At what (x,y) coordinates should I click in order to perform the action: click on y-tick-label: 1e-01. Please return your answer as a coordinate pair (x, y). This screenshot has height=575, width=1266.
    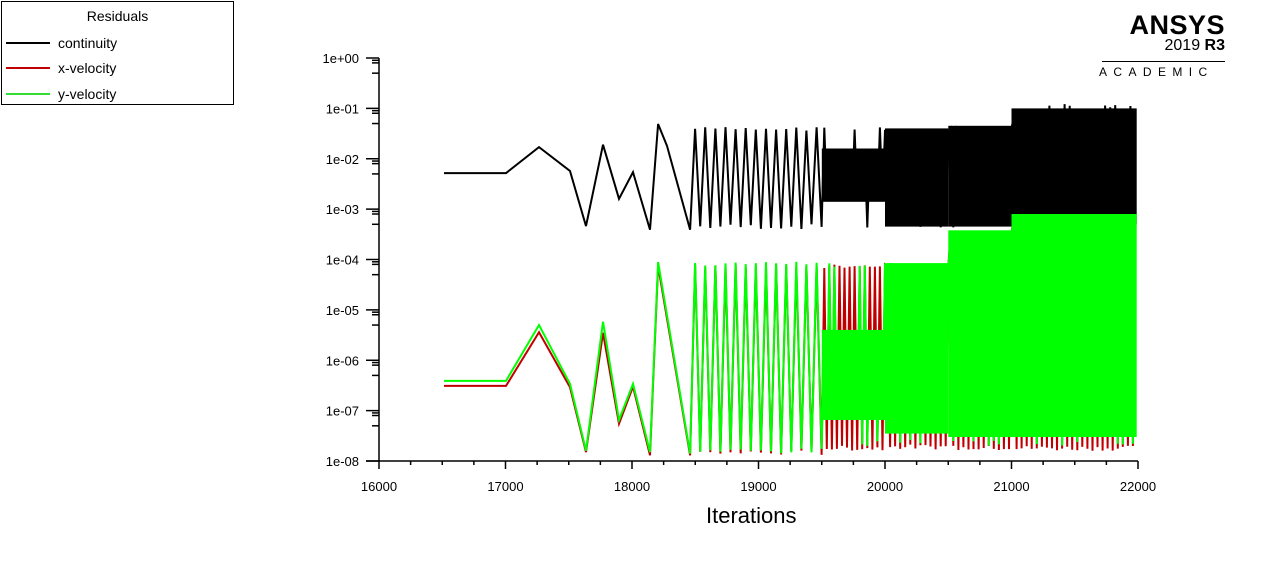
    Looking at the image, I should click on (342, 108).